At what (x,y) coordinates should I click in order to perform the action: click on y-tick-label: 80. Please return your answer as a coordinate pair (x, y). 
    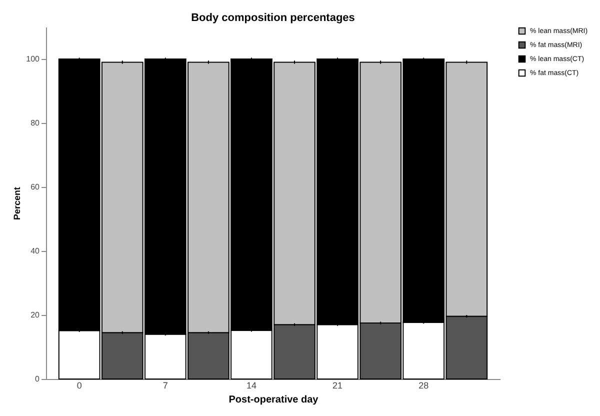
    Looking at the image, I should click on (35, 123).